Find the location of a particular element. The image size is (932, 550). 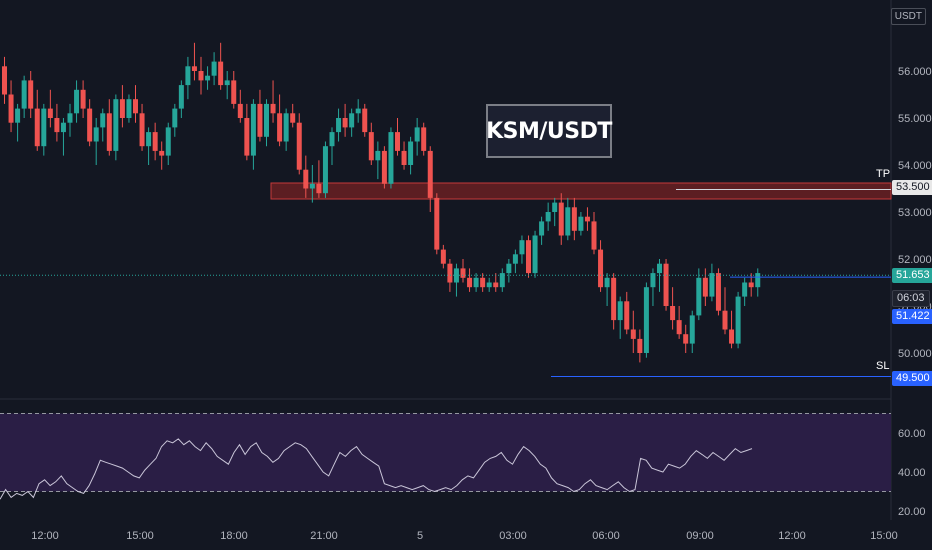

price-tick-label: 56.000 is located at coordinates (915, 72).